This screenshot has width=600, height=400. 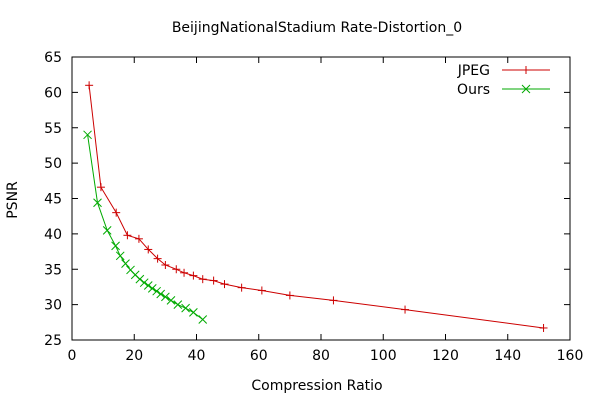 I want to click on x-tick-label: 160, so click(x=570, y=356).